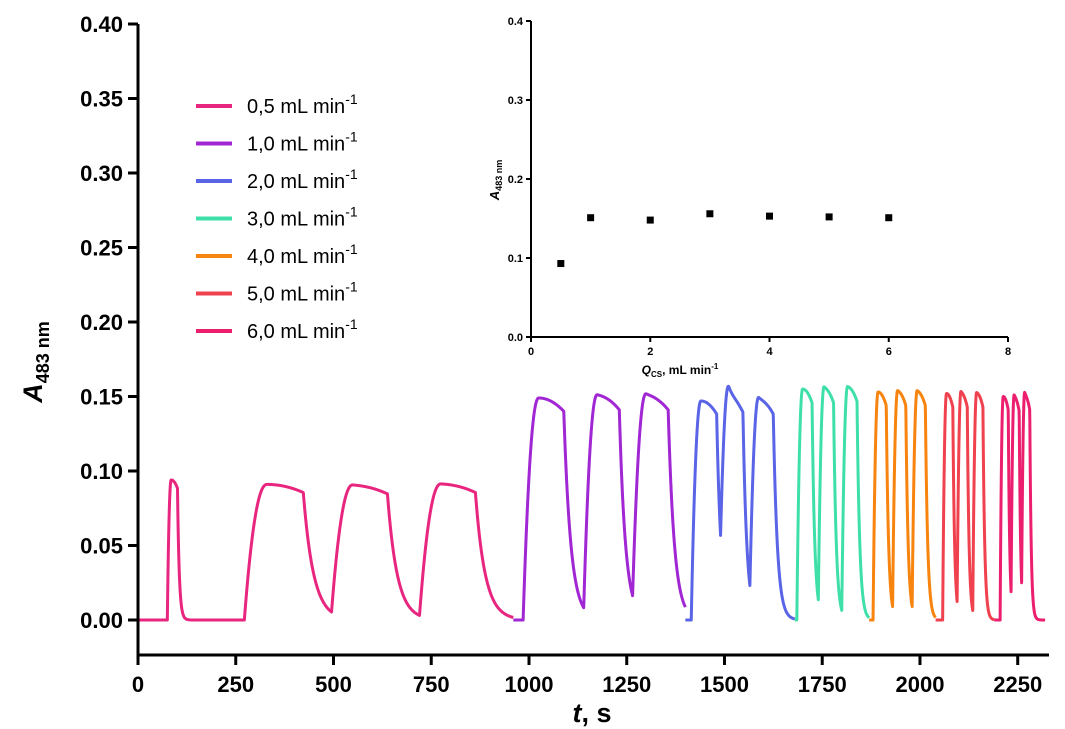 The width and height of the screenshot is (1065, 729). I want to click on main-y-axis-title-sub: 483 nm, so click(43, 352).